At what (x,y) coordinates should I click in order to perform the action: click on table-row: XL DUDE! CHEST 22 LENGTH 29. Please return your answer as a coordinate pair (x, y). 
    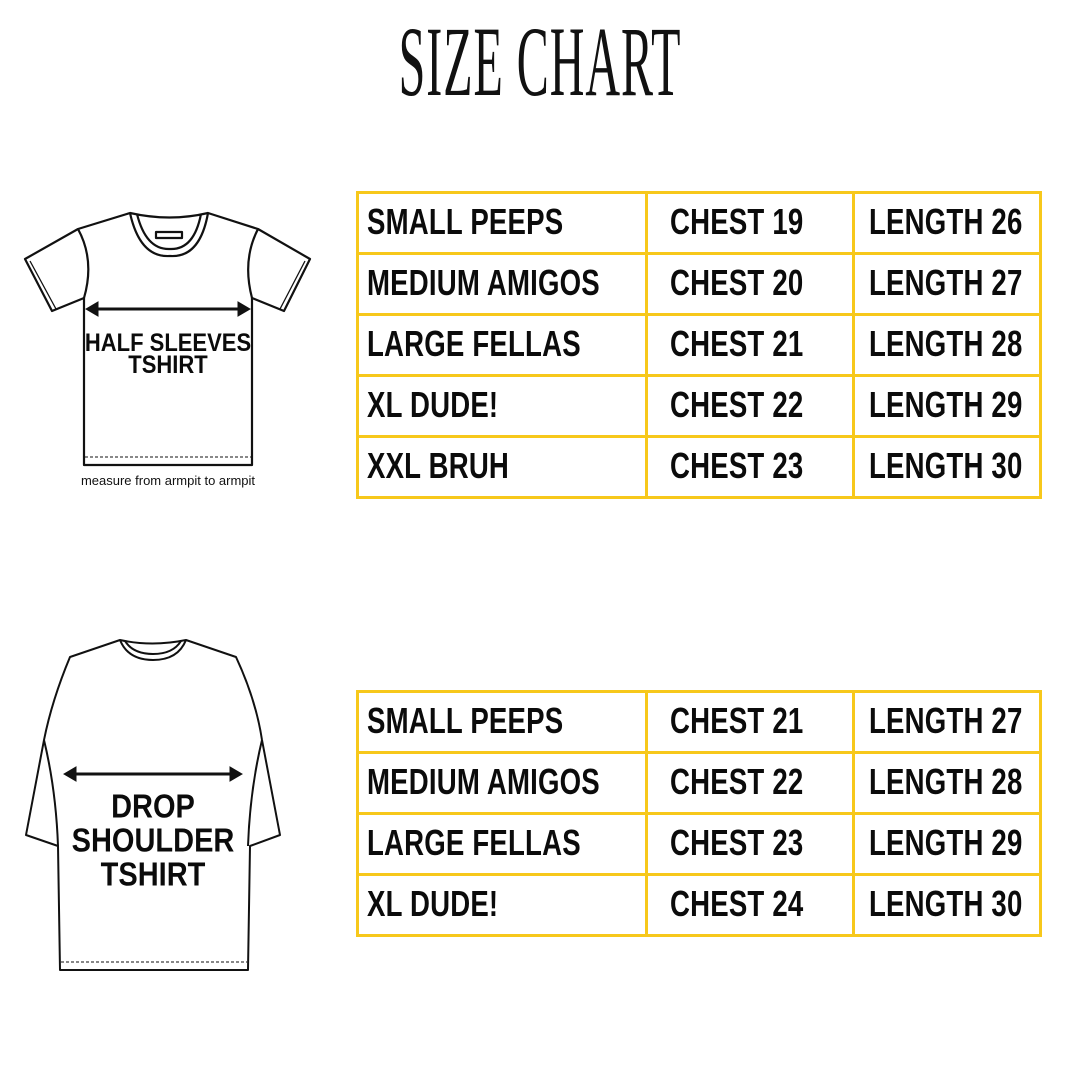
    Looking at the image, I should click on (699, 406).